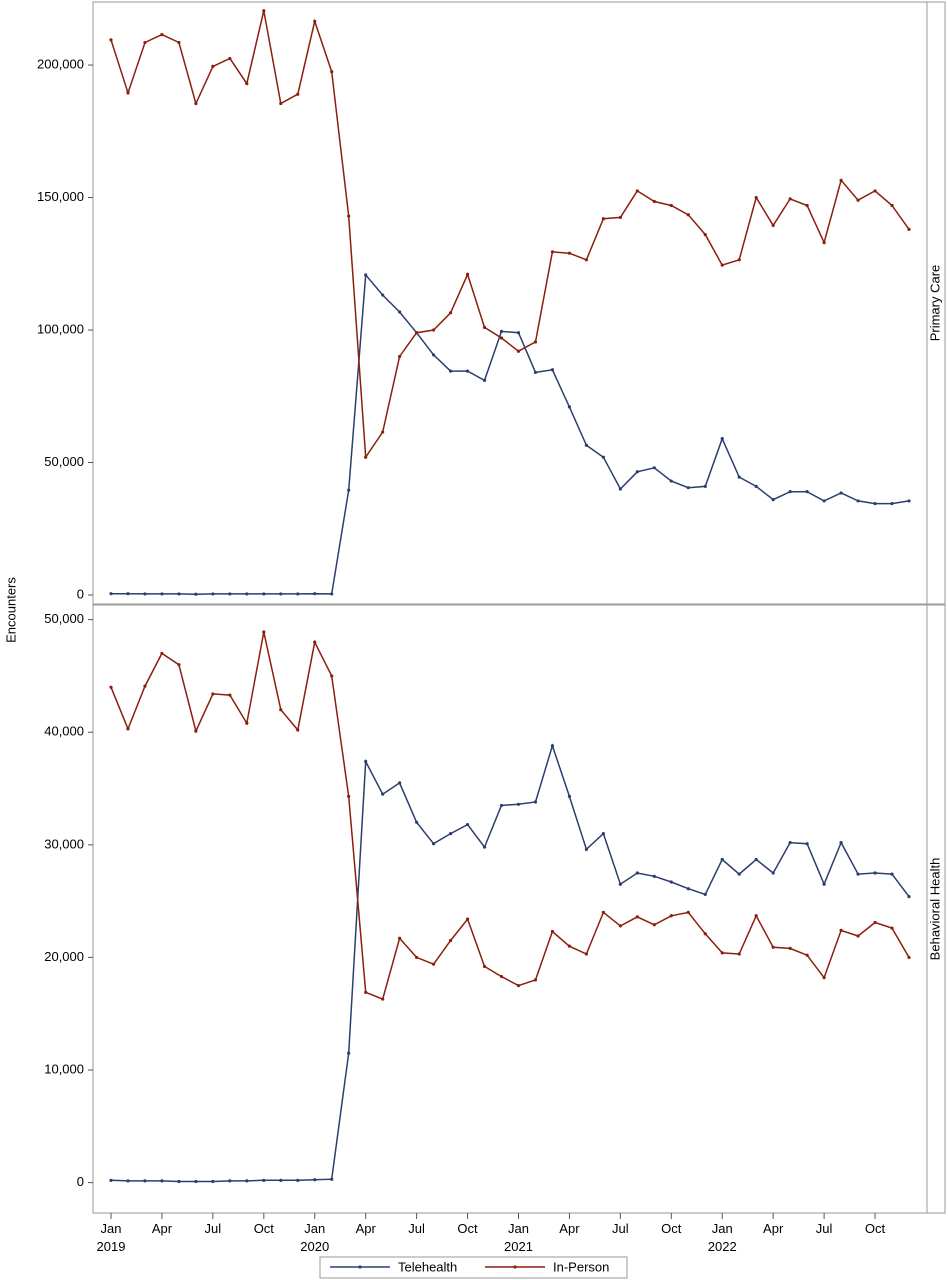 This screenshot has height=1280, width=948. Describe the element at coordinates (518, 1246) in the screenshot. I see `x-tick-label-line: 2021` at that location.